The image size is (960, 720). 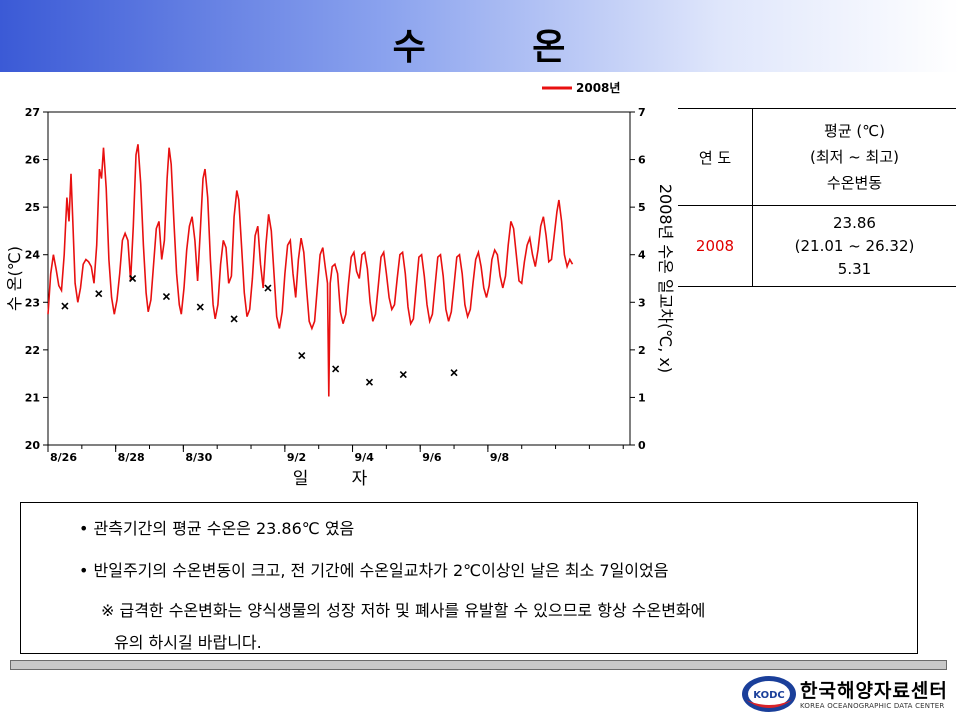 What do you see at coordinates (854, 268) in the screenshot?
I see `row-variation: 5.31` at bounding box center [854, 268].